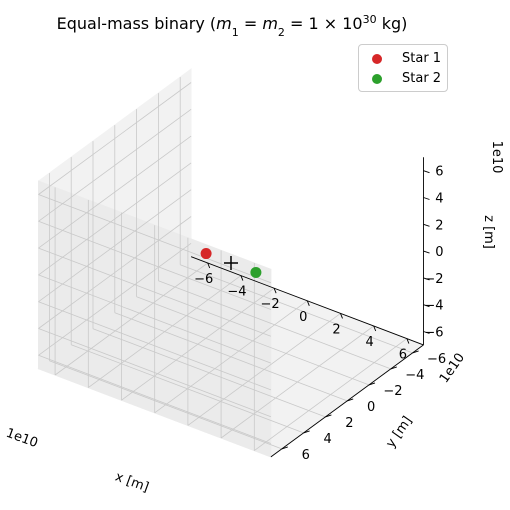  I want to click on z-axis-label: z [m], so click(488, 232).